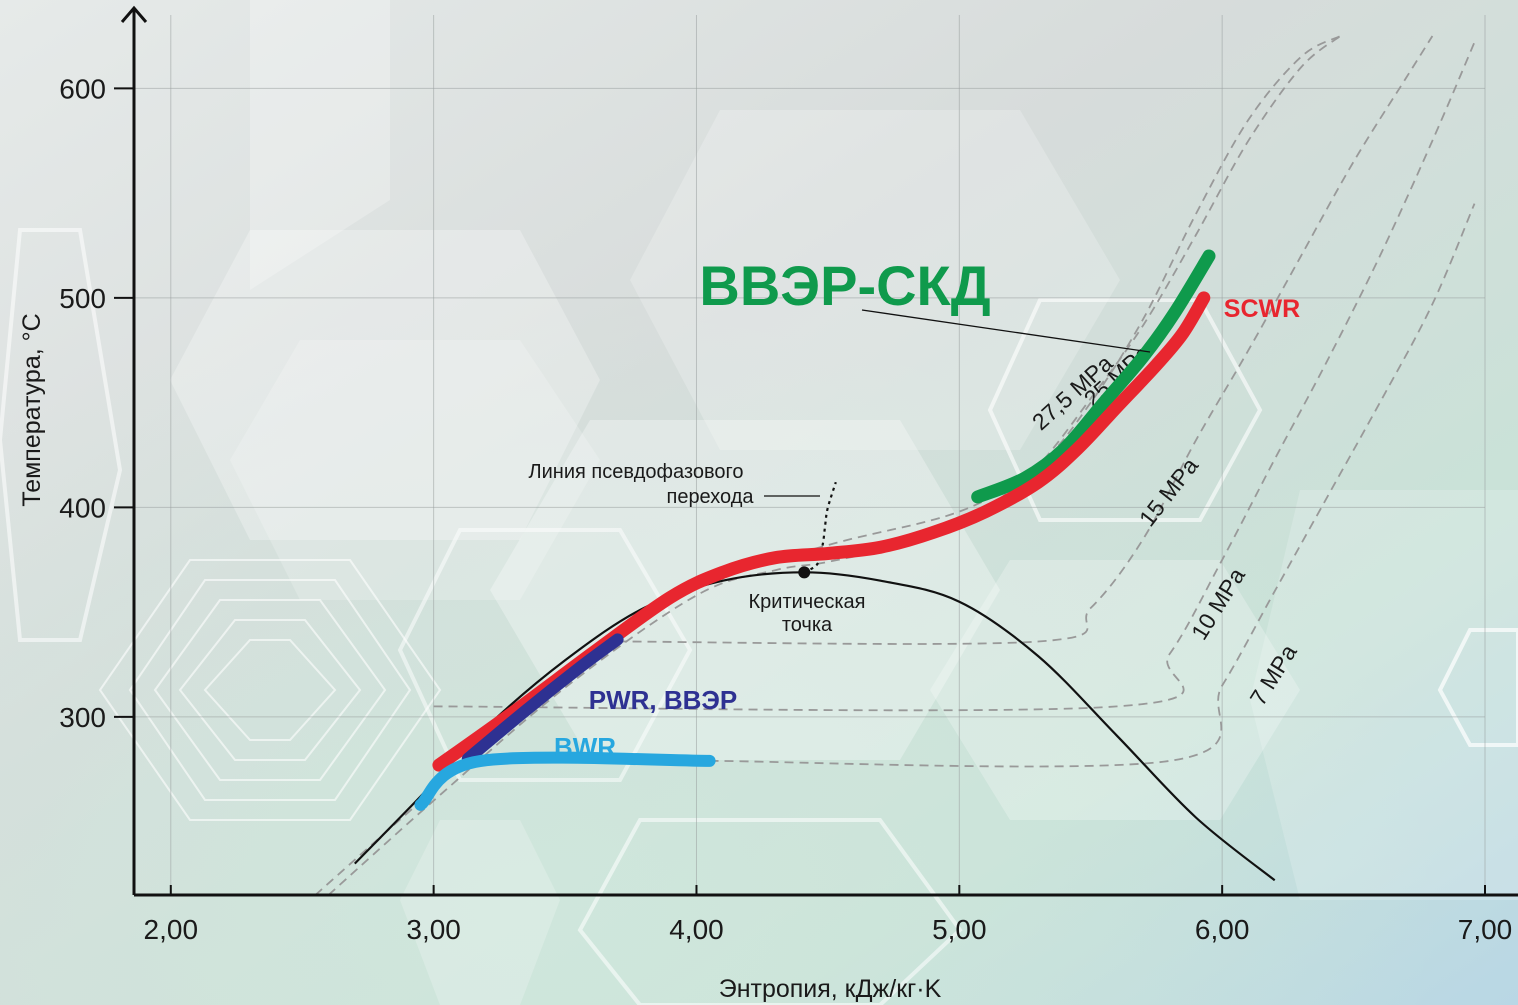 The width and height of the screenshot is (1518, 1005). I want to click on x-tick-label: 6,00, so click(1222, 929).